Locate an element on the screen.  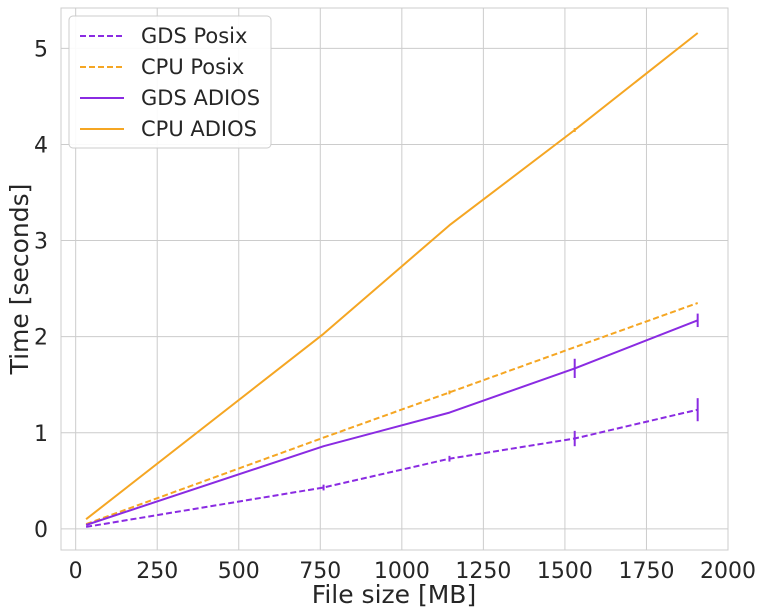
y-axis-label: Time [seconds] is located at coordinates (19, 280).